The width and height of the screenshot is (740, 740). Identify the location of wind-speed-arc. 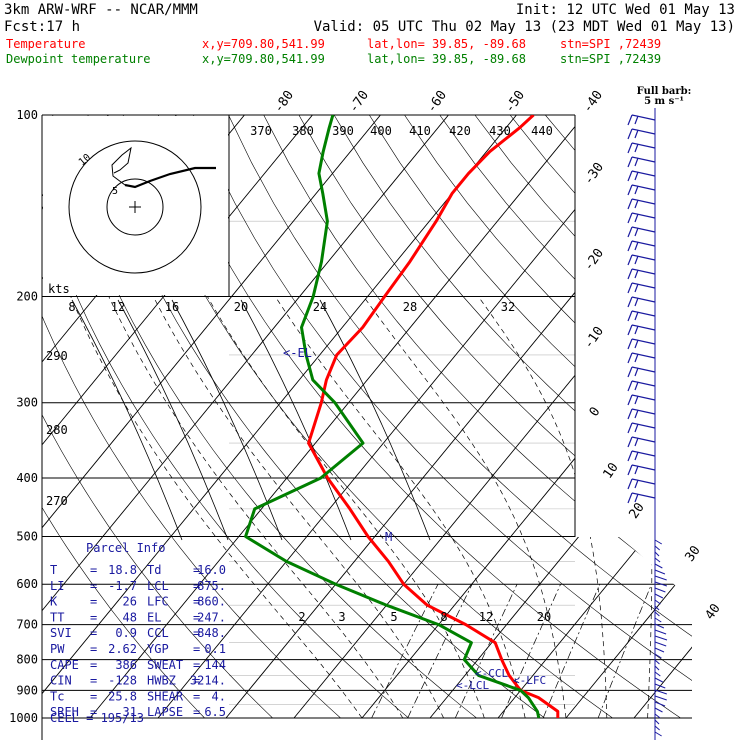
(296, 420).